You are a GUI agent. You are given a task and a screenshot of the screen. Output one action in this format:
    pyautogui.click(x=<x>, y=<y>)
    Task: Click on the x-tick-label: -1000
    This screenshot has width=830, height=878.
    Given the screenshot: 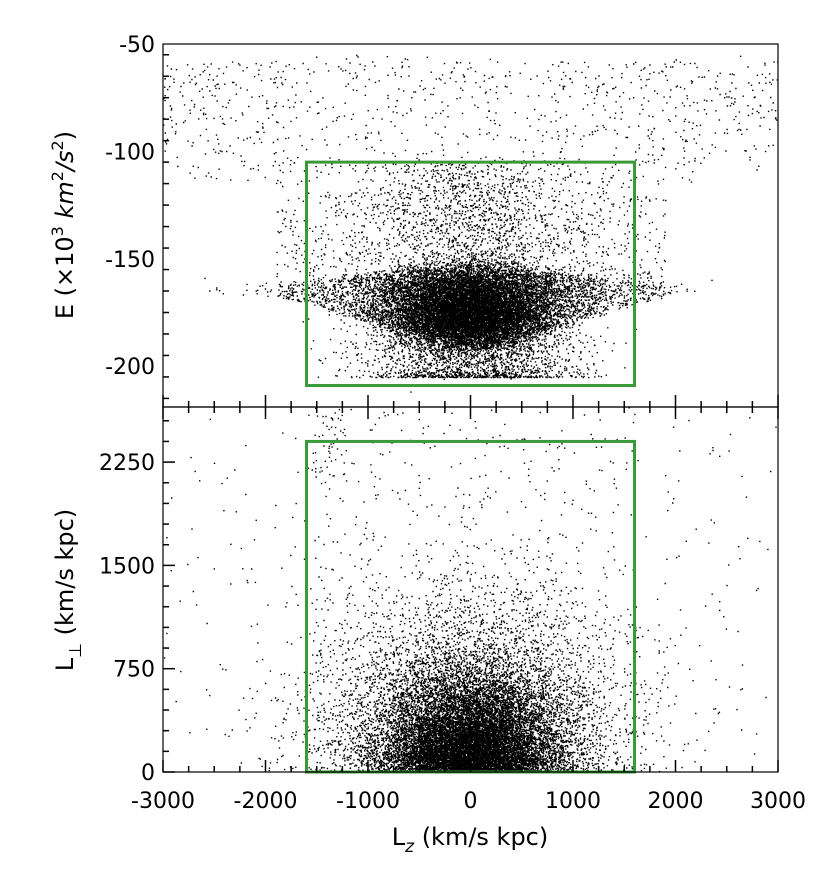 What is the action you would take?
    pyautogui.click(x=368, y=801)
    